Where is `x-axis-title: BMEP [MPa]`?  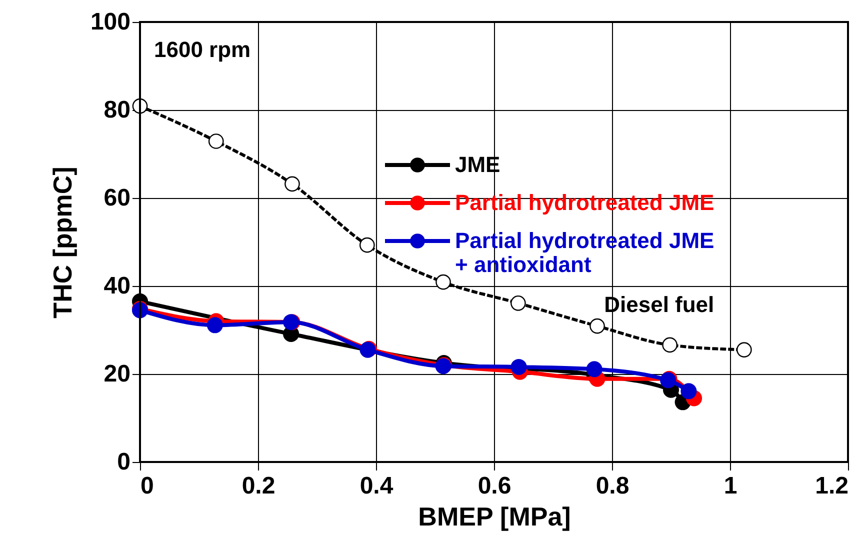
x-axis-title: BMEP [MPa] is located at coordinates (494, 517).